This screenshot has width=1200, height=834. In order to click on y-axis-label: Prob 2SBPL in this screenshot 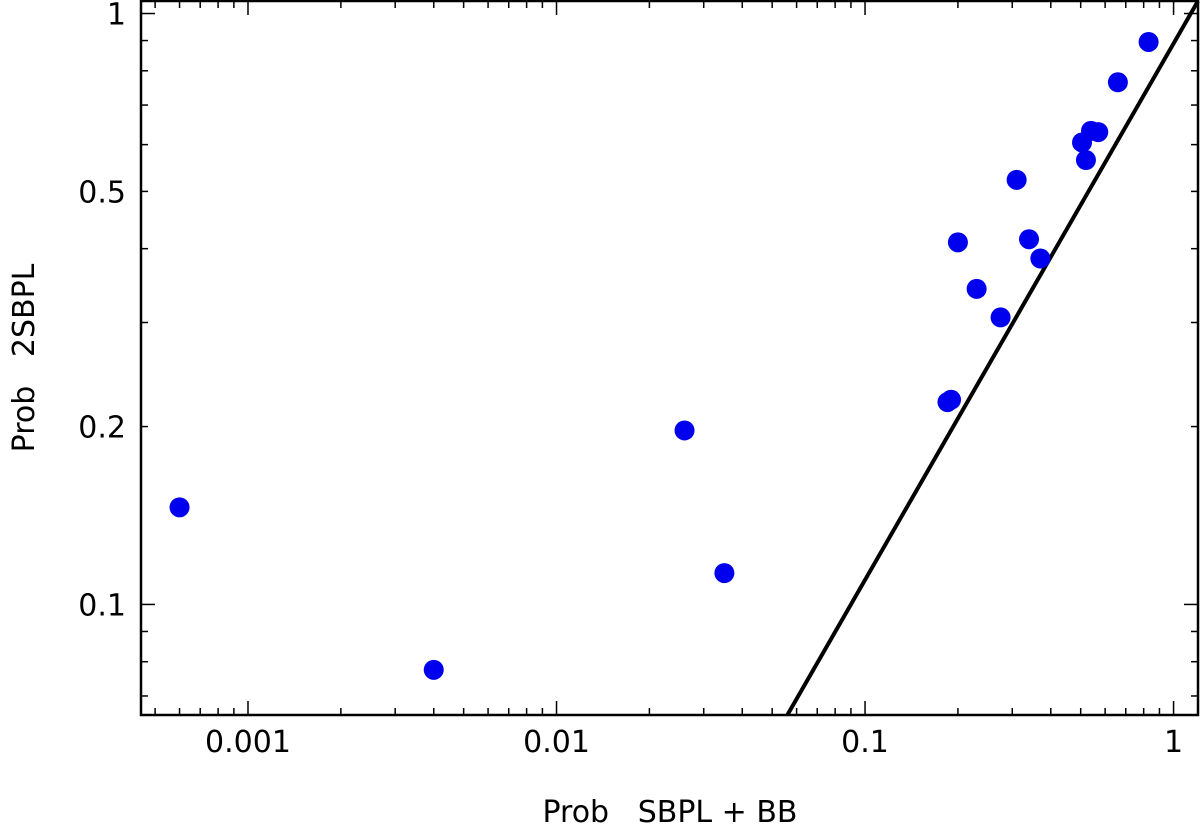, I will do `click(24, 357)`.